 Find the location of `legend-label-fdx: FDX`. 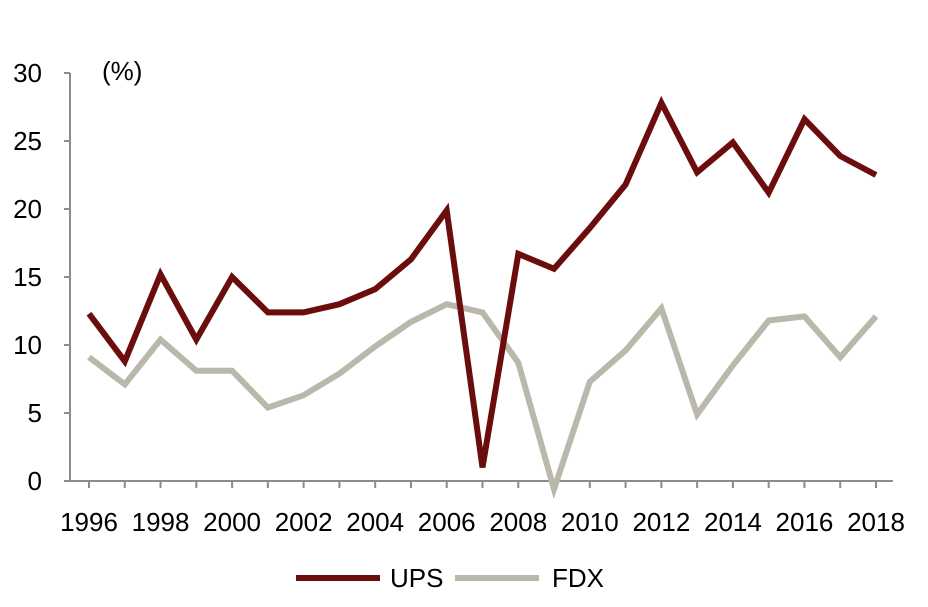

legend-label-fdx: FDX is located at coordinates (578, 578).